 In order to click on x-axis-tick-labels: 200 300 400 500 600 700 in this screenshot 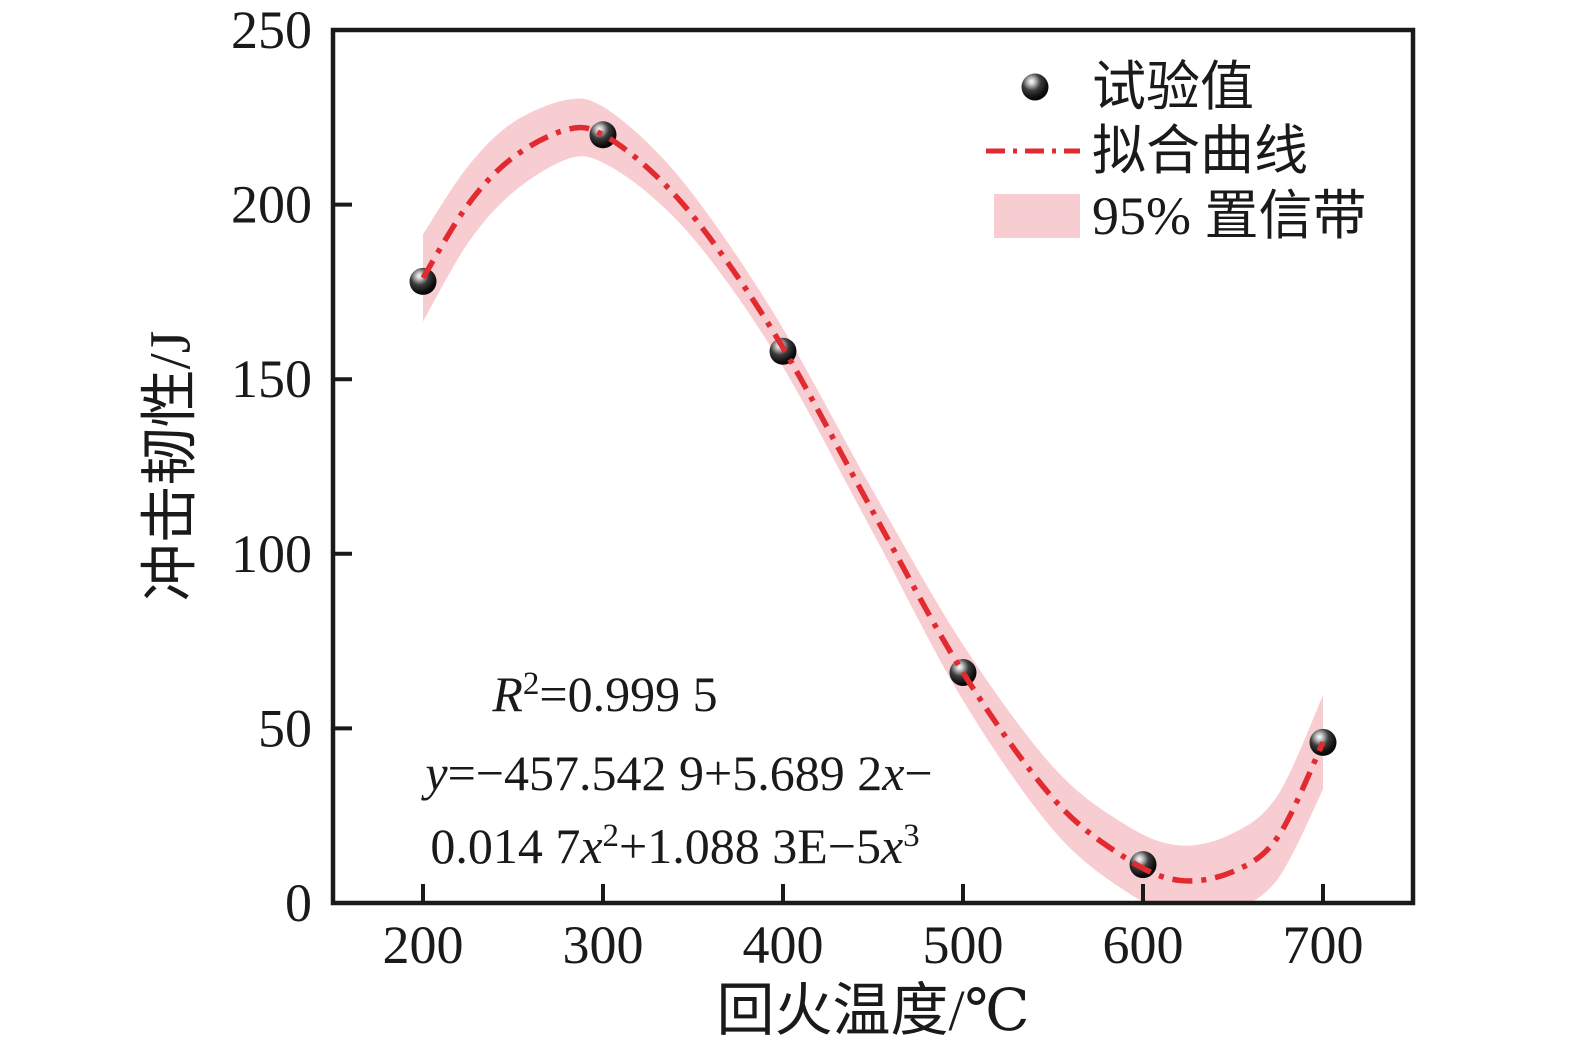, I will do `click(873, 945)`.